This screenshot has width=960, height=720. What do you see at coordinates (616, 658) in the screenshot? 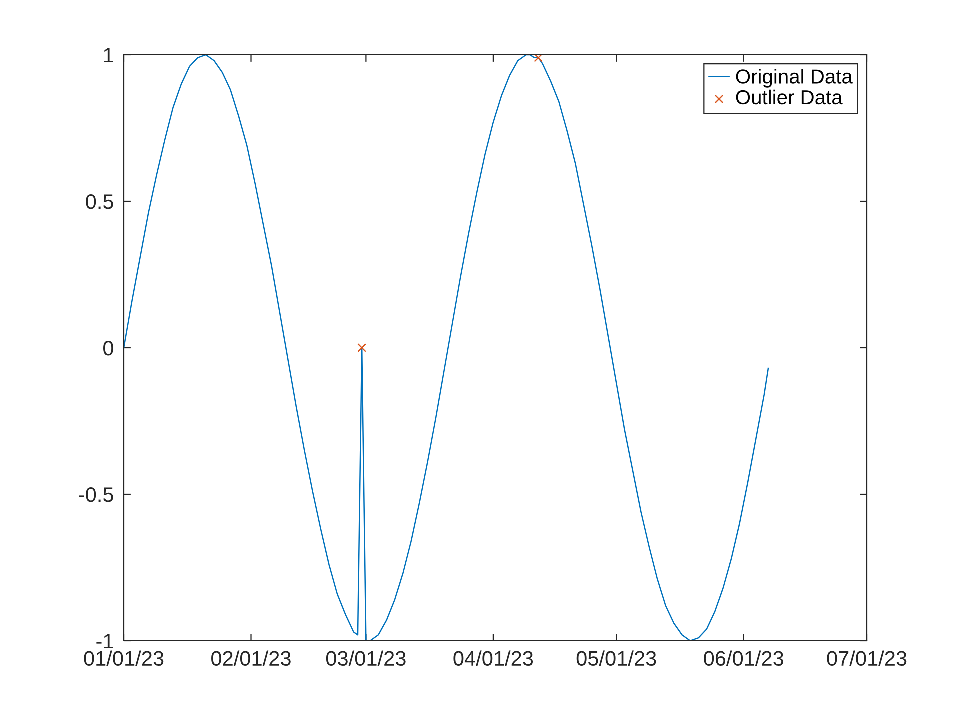
I see `x-tick-label: 05/01/23` at bounding box center [616, 658].